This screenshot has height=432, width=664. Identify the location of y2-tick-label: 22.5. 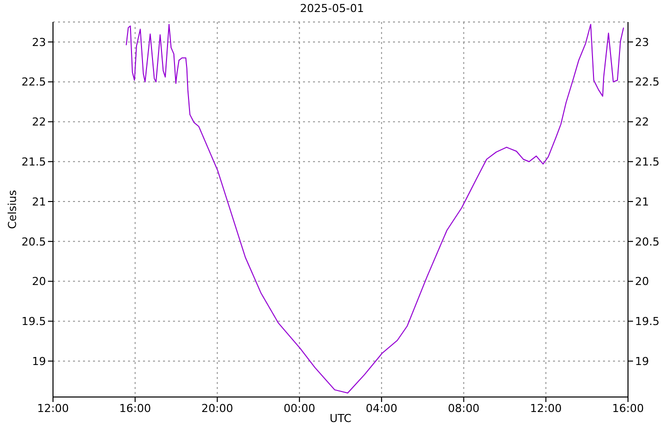
(647, 82).